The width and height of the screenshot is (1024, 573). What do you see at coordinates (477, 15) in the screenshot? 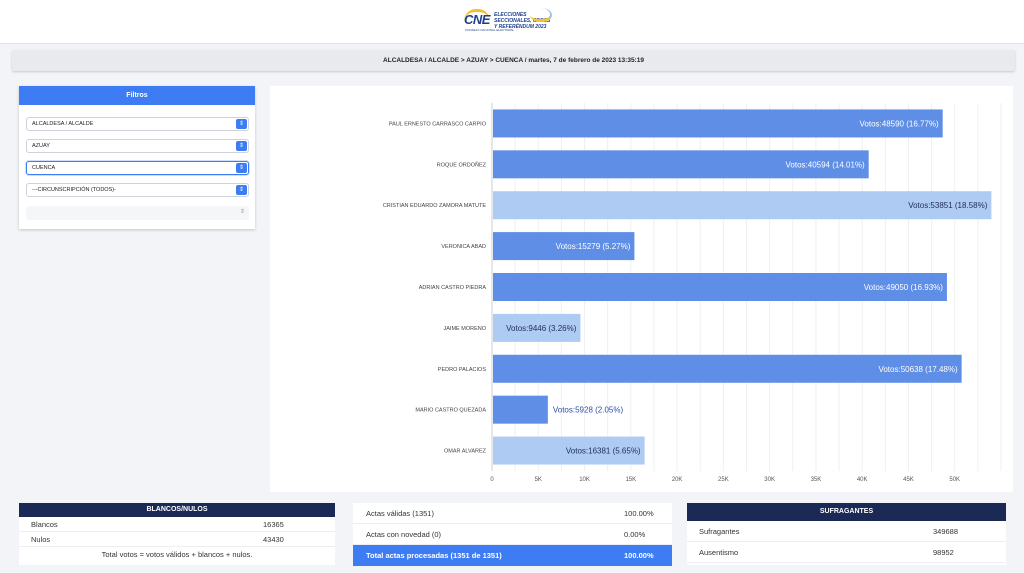
I see `logo-arc-shape` at bounding box center [477, 15].